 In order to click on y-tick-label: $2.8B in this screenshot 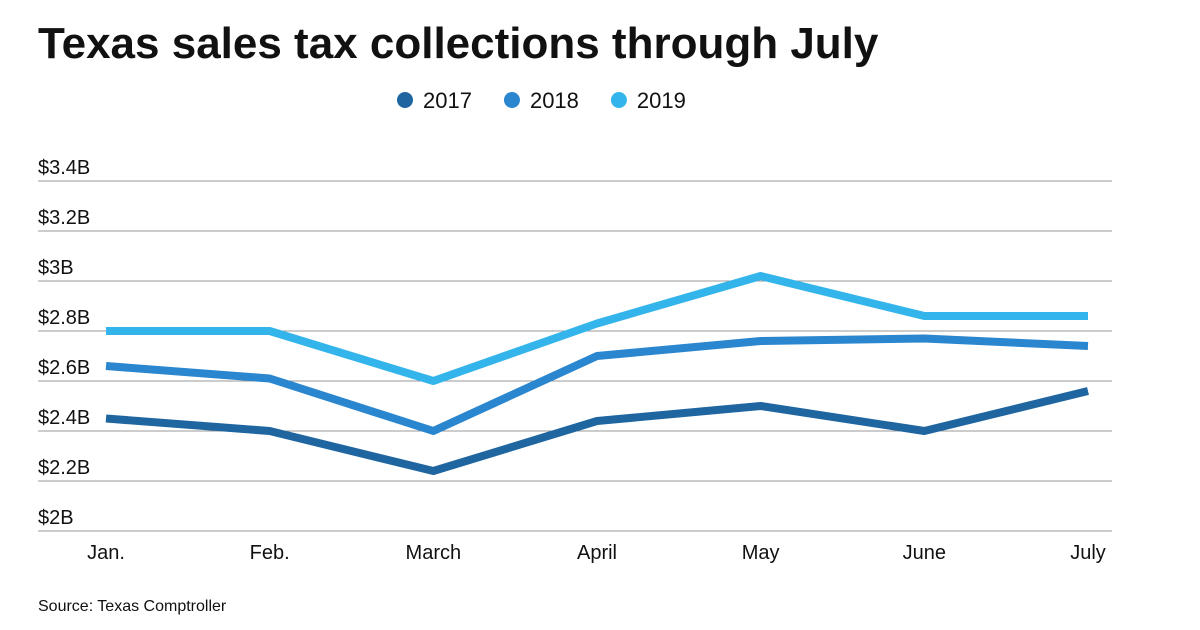, I will do `click(64, 318)`.